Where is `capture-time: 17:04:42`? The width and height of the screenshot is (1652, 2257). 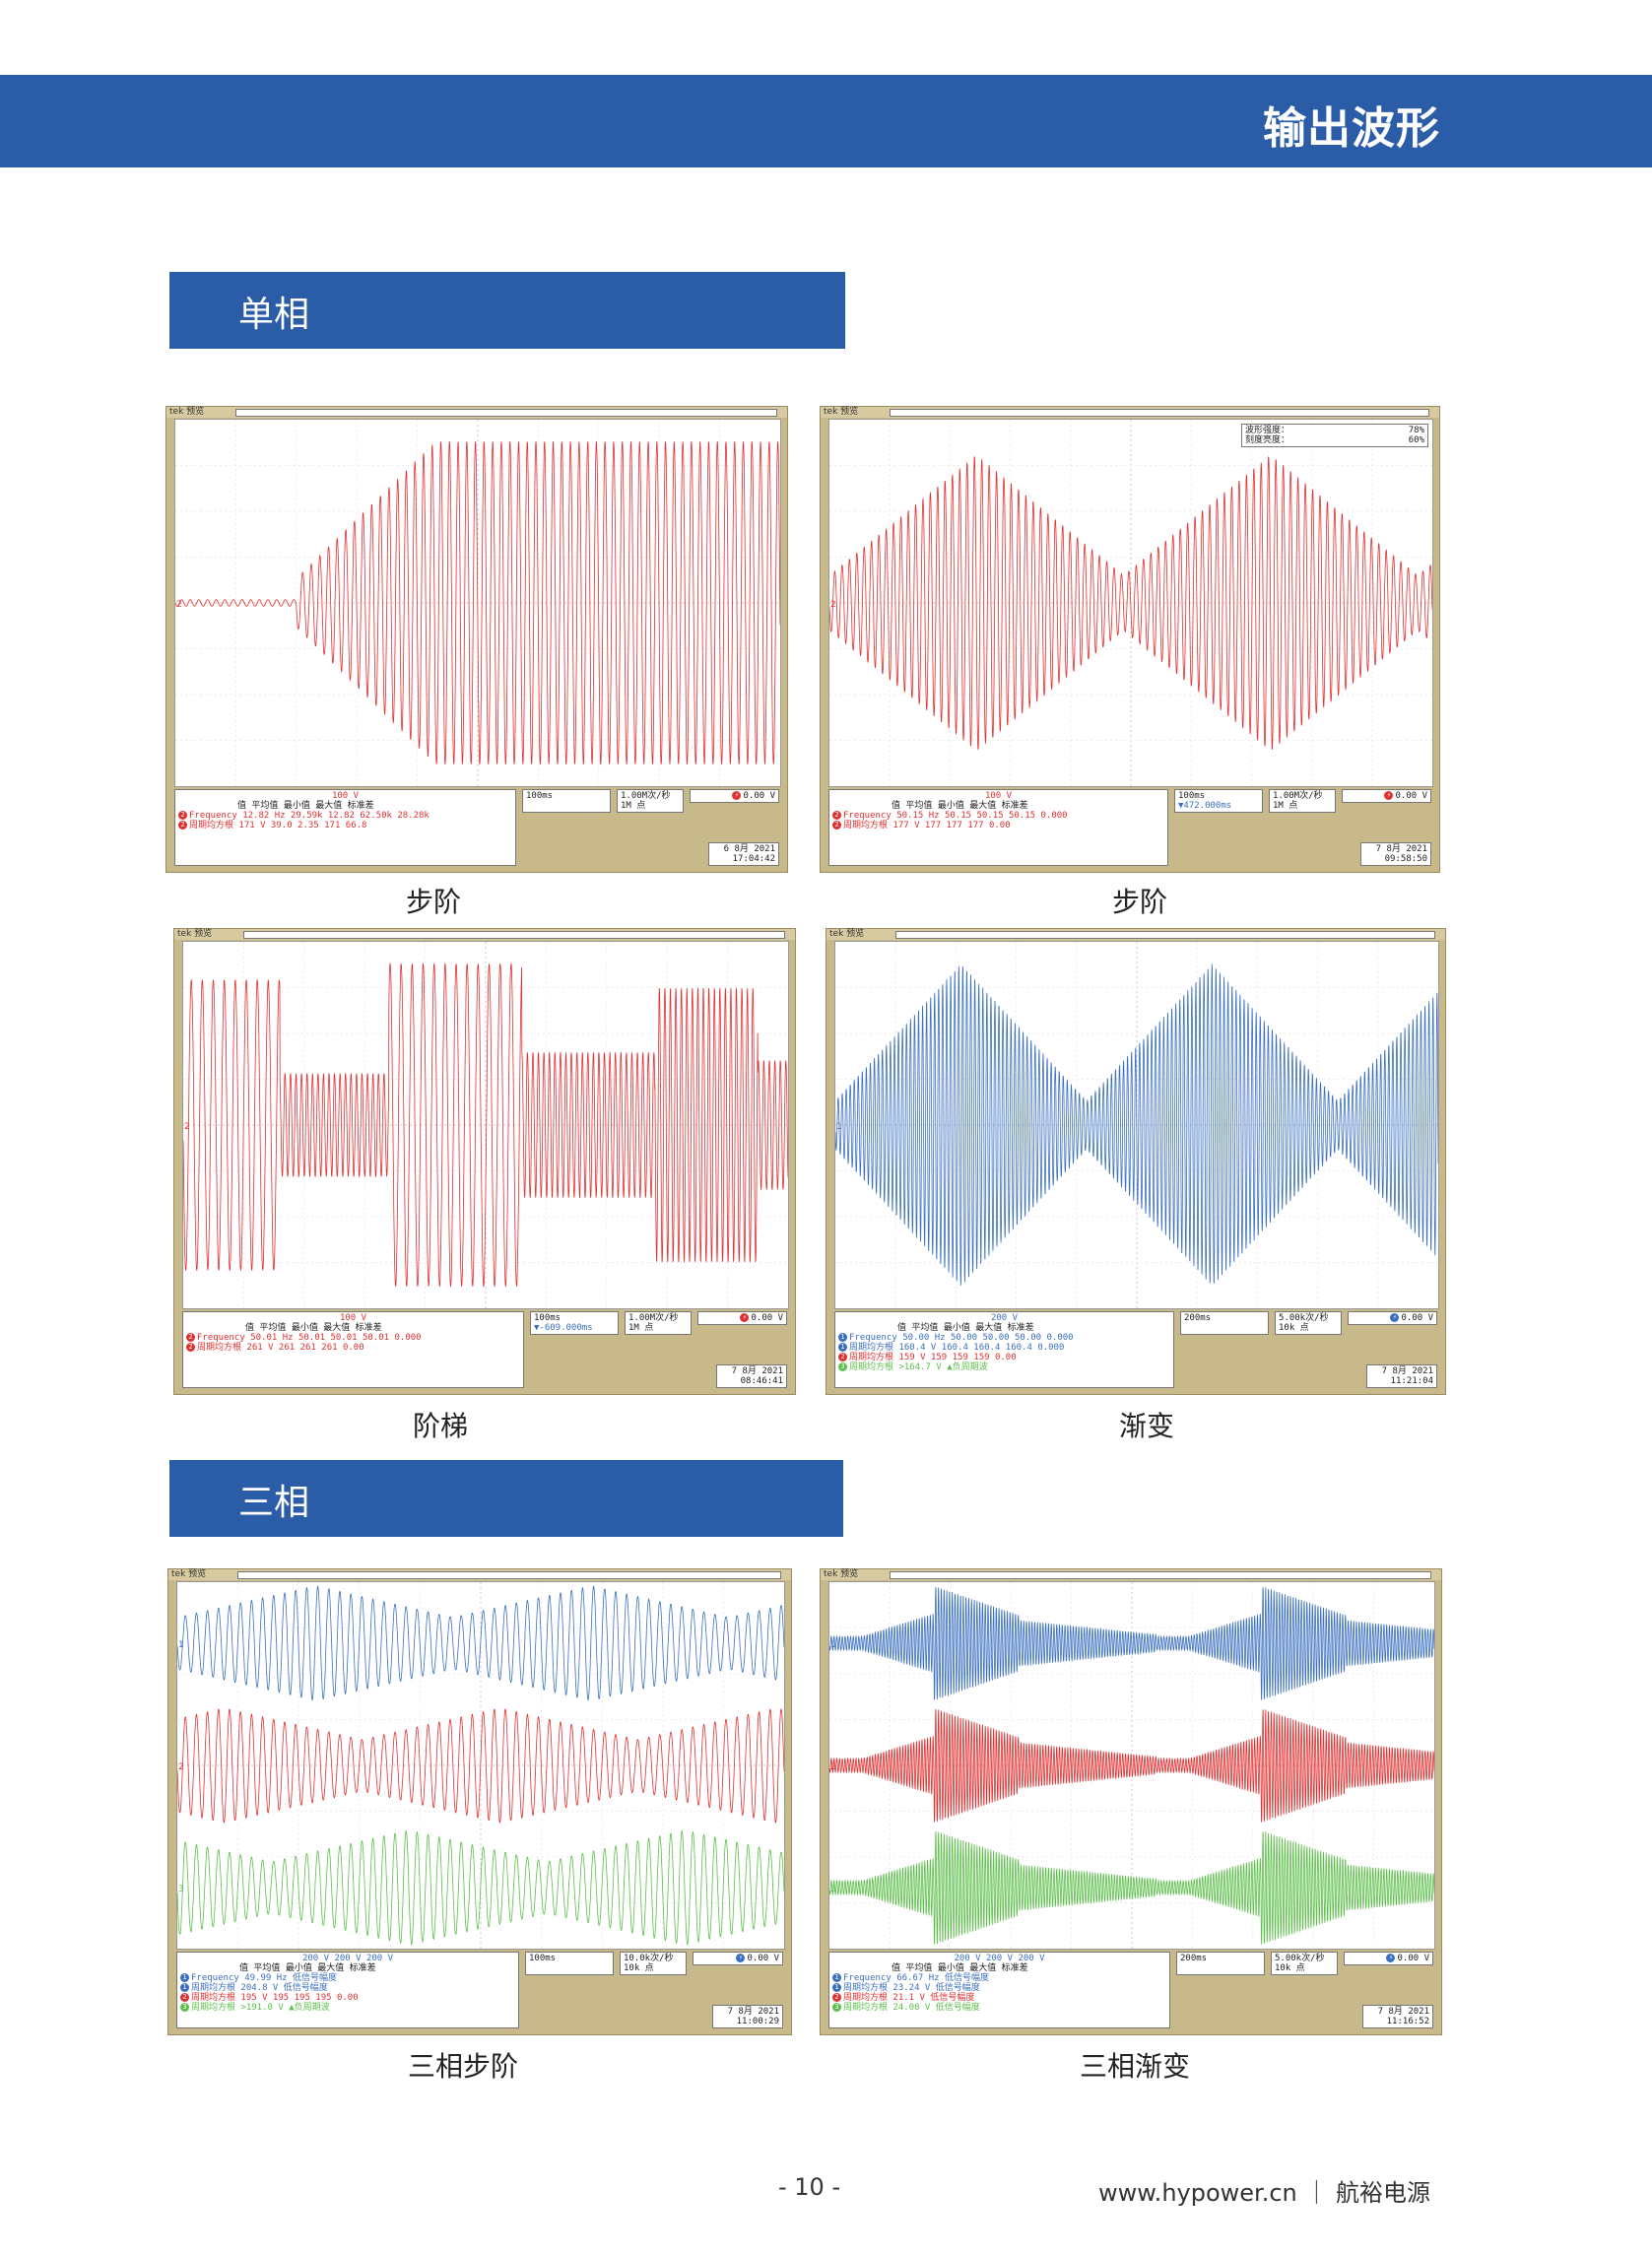 capture-time: 17:04:42 is located at coordinates (753, 859).